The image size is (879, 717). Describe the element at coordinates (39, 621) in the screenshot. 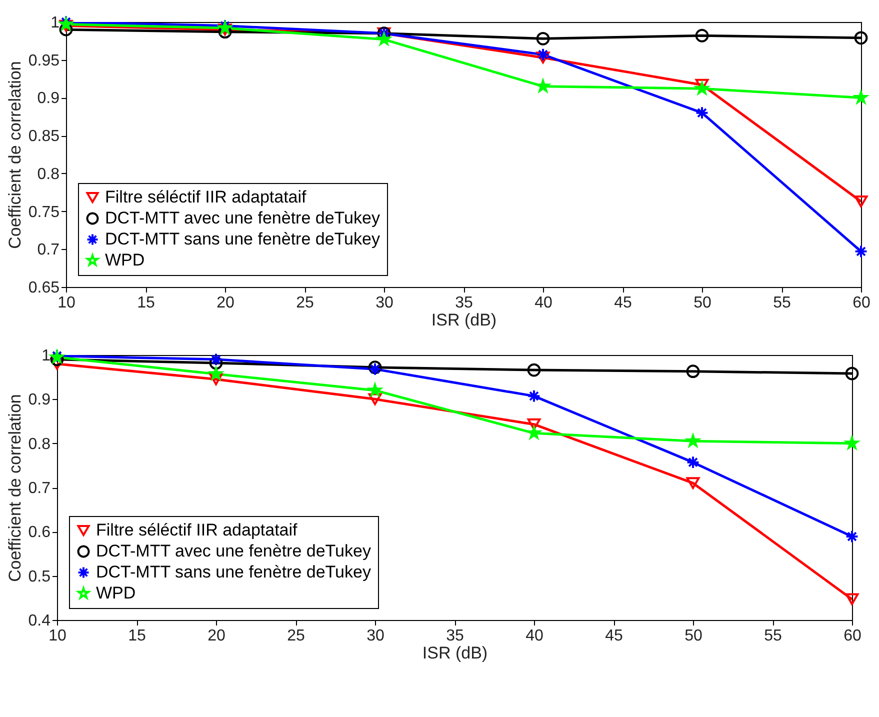

I see `y-tick-label: 0.4` at that location.